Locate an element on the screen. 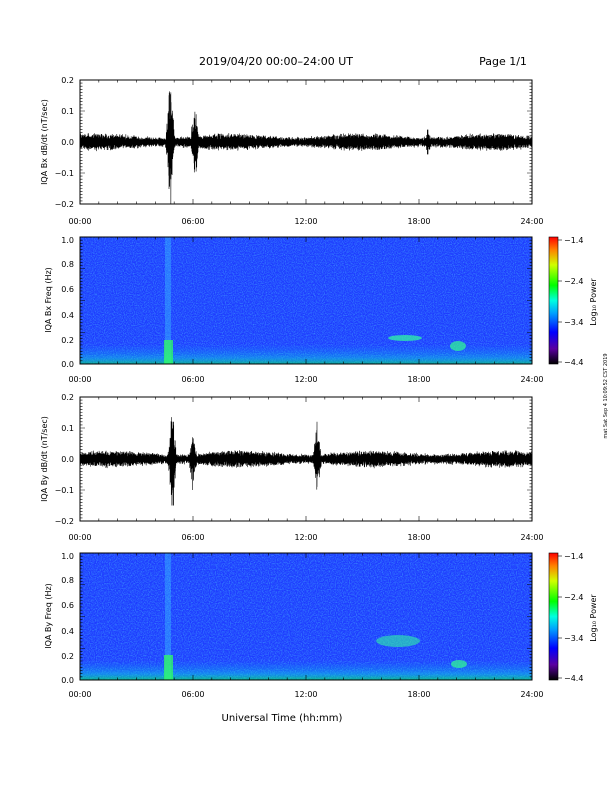  run-timestamp: mat Sat Sep 4 10:09:52 CST 2019 is located at coordinates (606, 395).